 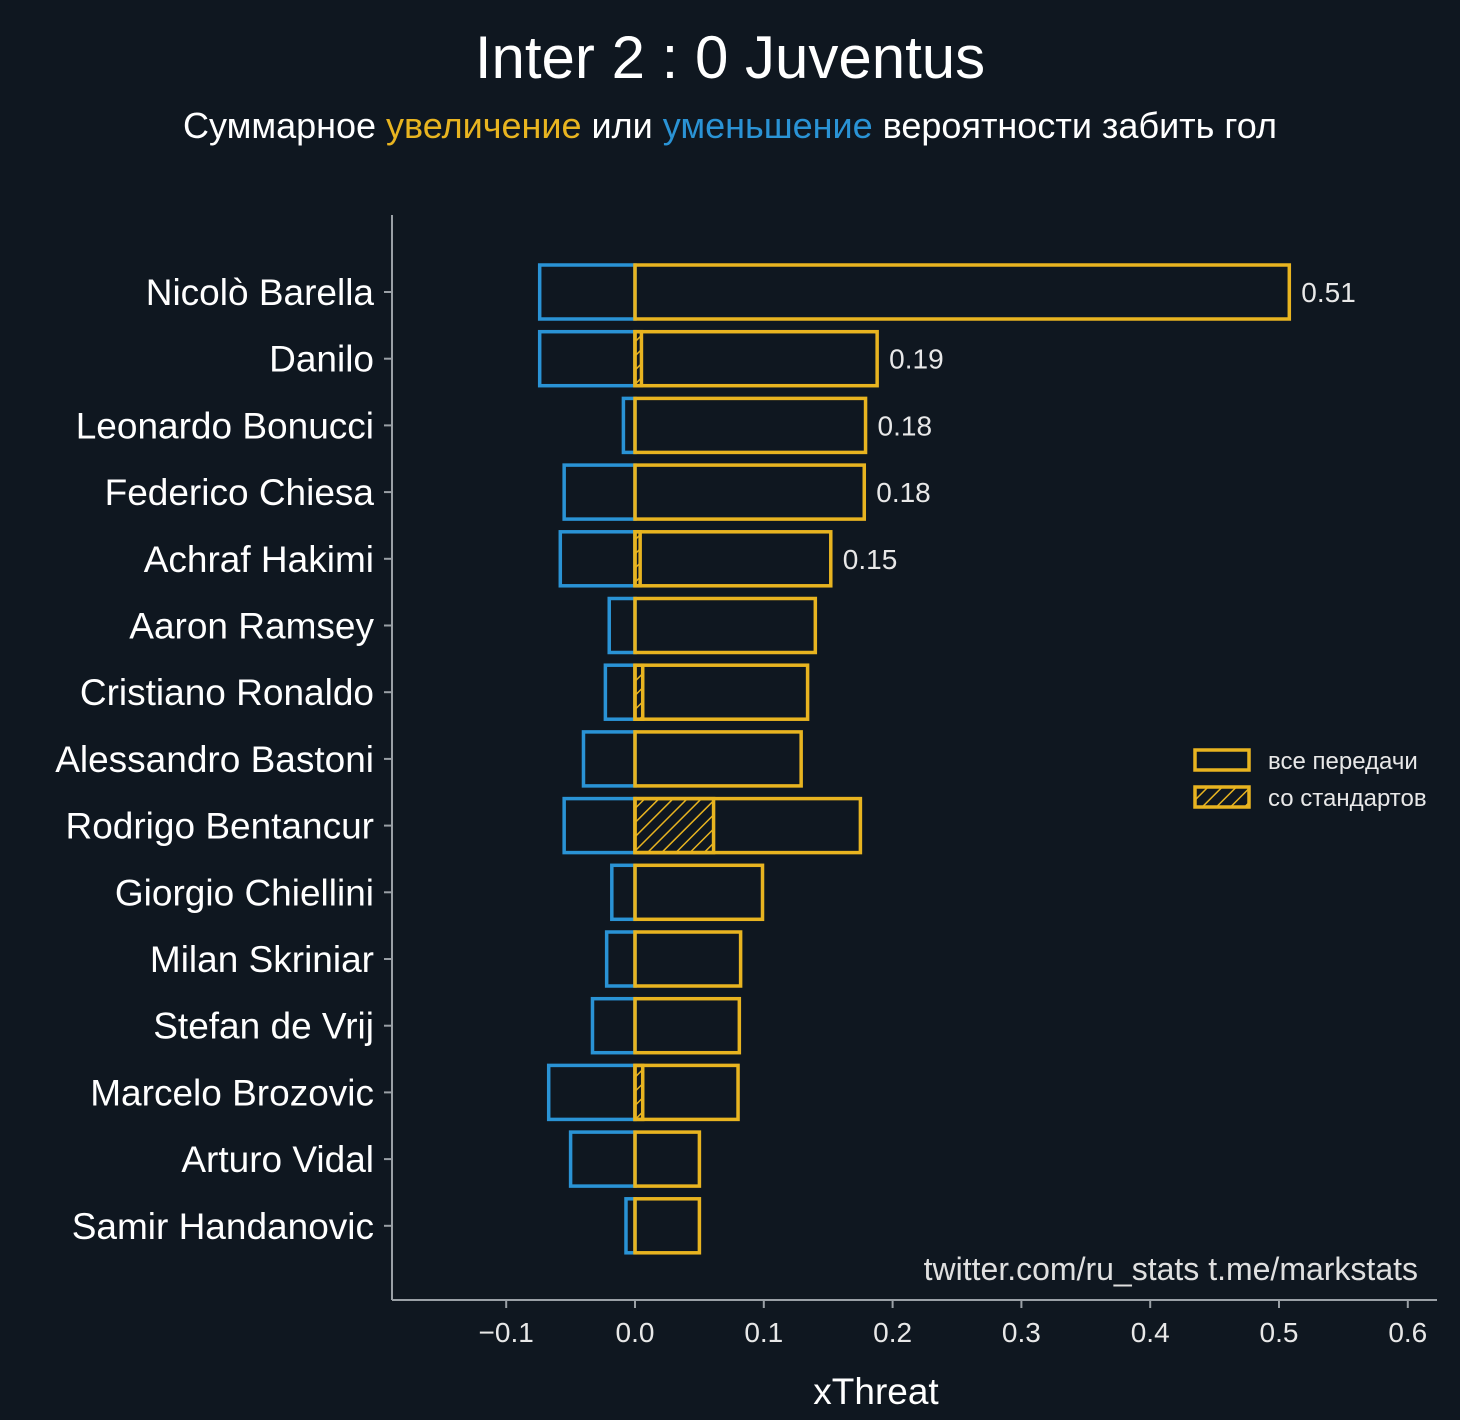 What do you see at coordinates (1075, 125) in the screenshot?
I see `subtitle-part-5: вероятности забить гол` at bounding box center [1075, 125].